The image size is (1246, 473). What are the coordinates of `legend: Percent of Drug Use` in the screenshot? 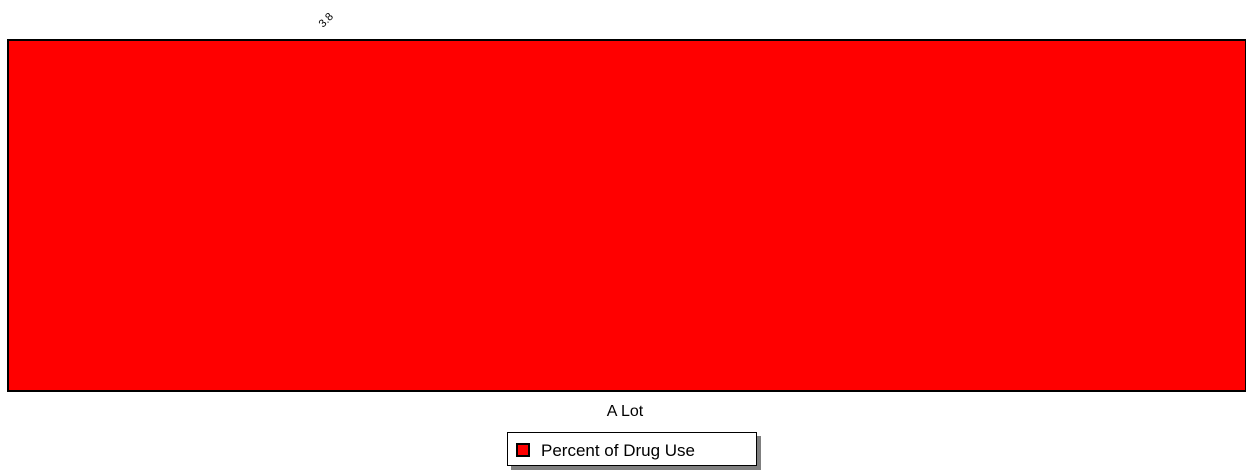 It's located at (632, 449).